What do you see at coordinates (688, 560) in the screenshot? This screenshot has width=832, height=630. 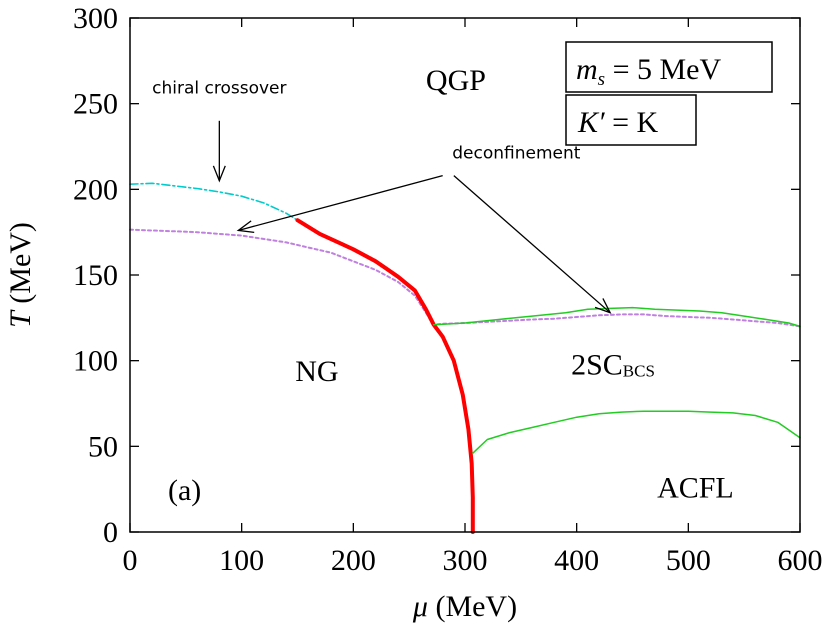 I see `x-tick-label: 500` at bounding box center [688, 560].